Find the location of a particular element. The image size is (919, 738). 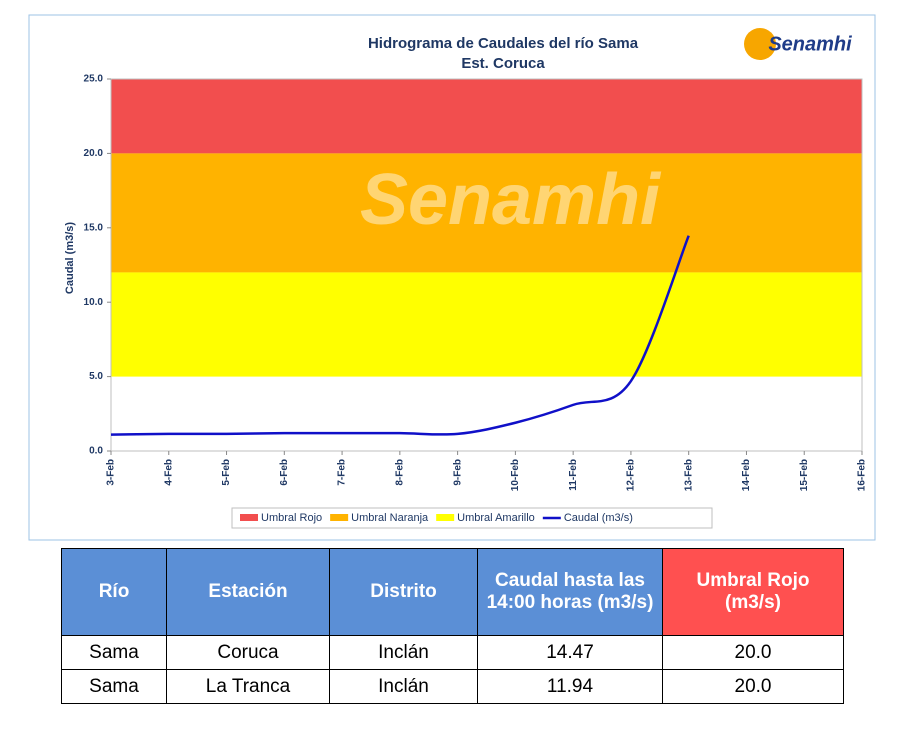

x-tick-label: 15-Feb is located at coordinates (804, 475).